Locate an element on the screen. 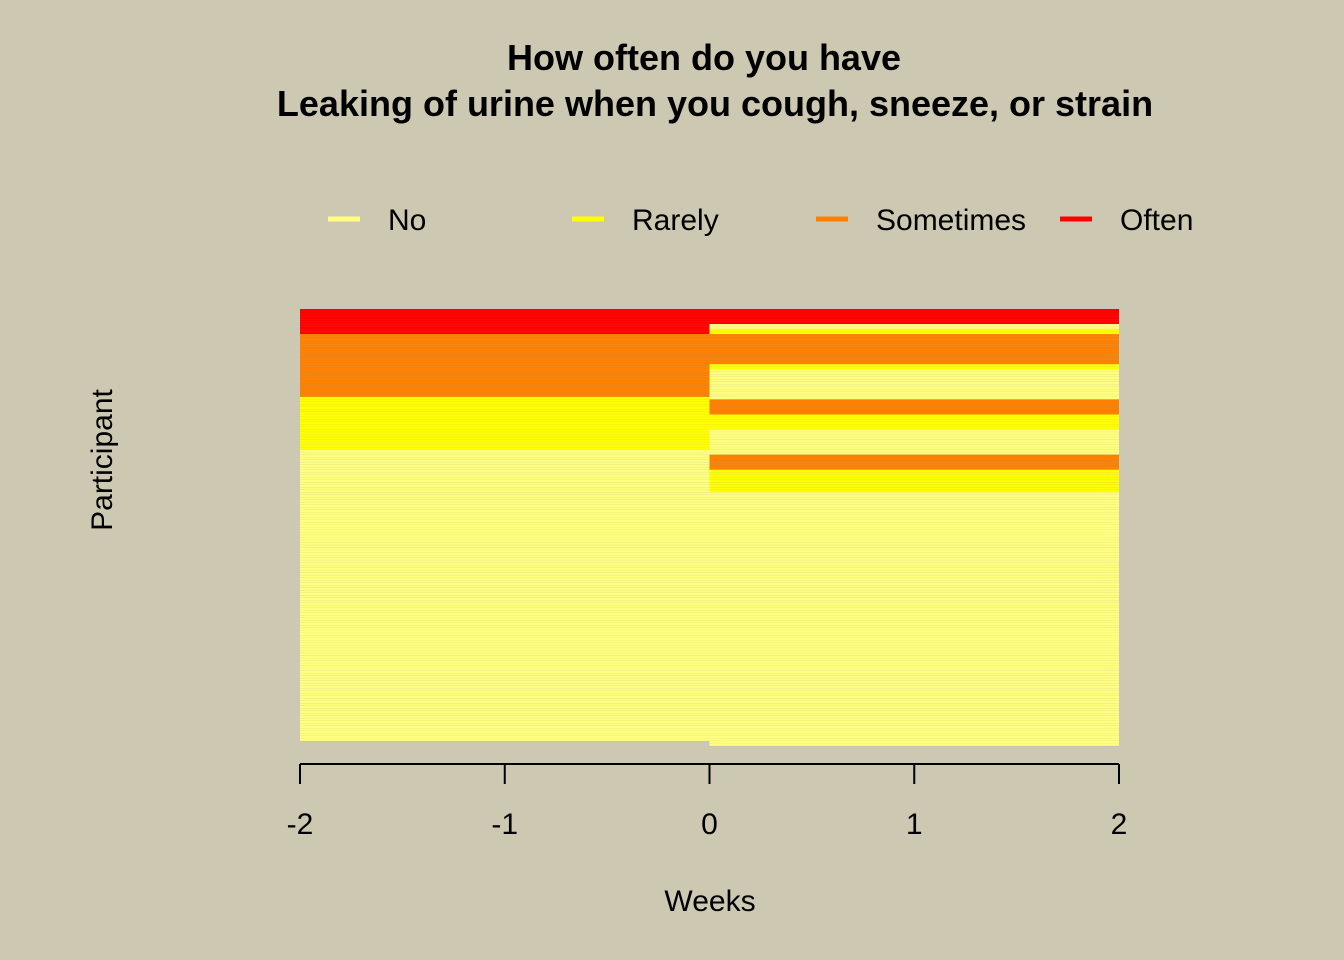  x-tick-label: -2 is located at coordinates (300, 824).